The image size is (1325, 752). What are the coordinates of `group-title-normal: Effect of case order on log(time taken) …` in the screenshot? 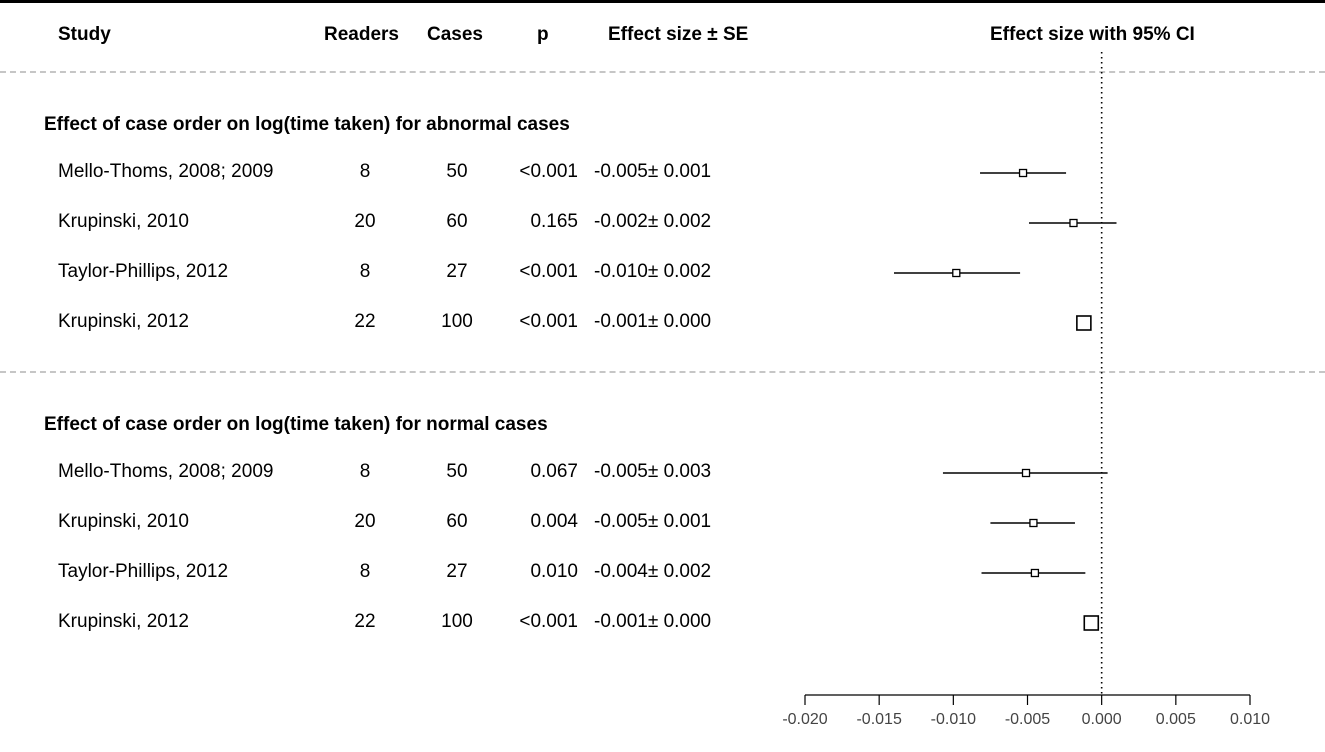 It's located at (296, 424).